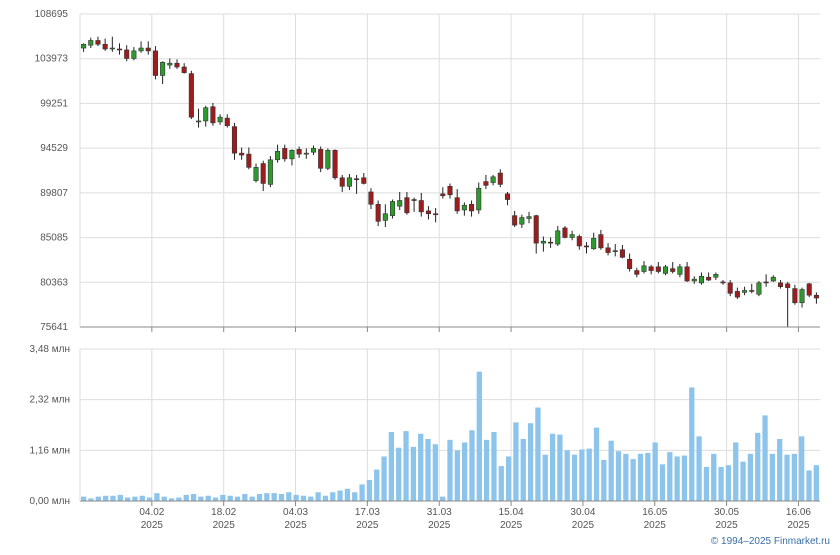  Describe the element at coordinates (54, 282) in the screenshot. I see `price-tick-label: 80363` at that location.